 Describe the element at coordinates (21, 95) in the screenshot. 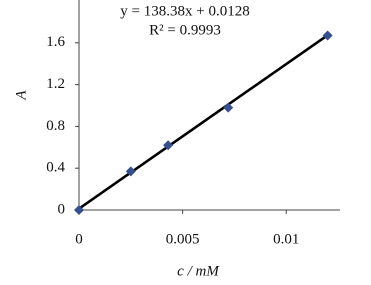

I see `y-axis-title: A` at that location.